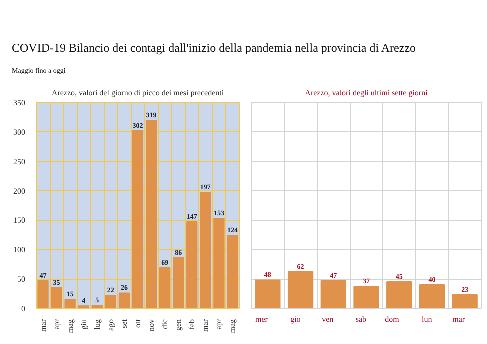  Describe the element at coordinates (20, 221) in the screenshot. I see `y-tick-label: 150` at that location.